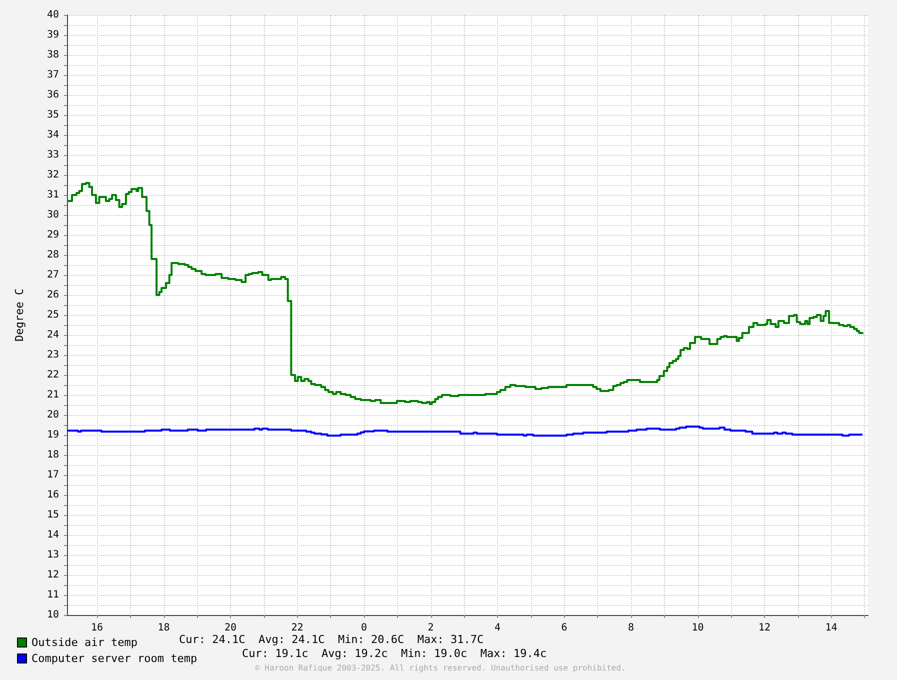 Image resolution: width=897 pixels, height=680 pixels. I want to click on text: Cur: 24.1C Avg: 24.1C Min: 20.6C Max: 31.7C, so click(331, 639).